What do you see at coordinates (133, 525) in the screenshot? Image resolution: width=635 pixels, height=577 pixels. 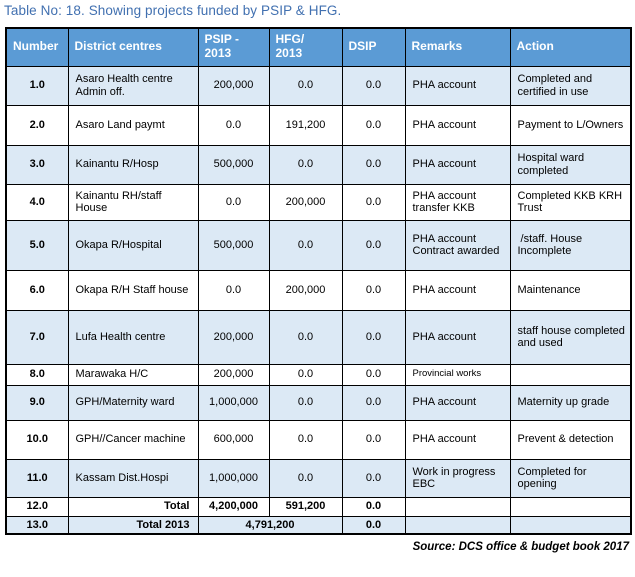 I see `total-2013-label-cell: Total 2013` at bounding box center [133, 525].